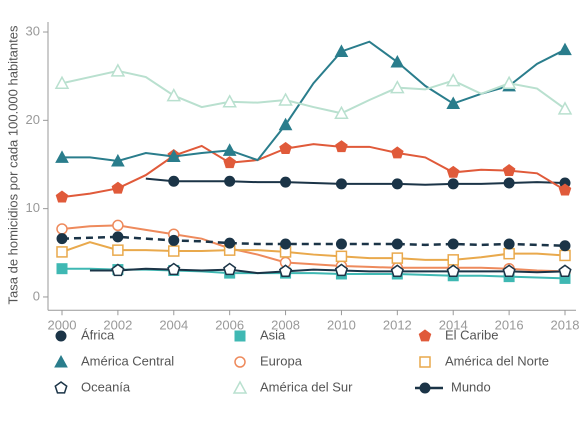  What do you see at coordinates (509, 325) in the screenshot?
I see `x-tick-label: 2016` at bounding box center [509, 325].